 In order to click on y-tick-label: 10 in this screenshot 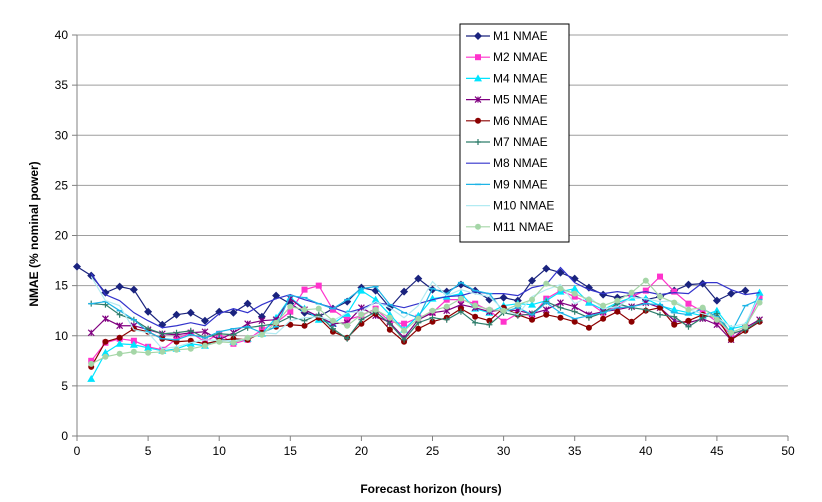, I will do `click(62, 336)`.